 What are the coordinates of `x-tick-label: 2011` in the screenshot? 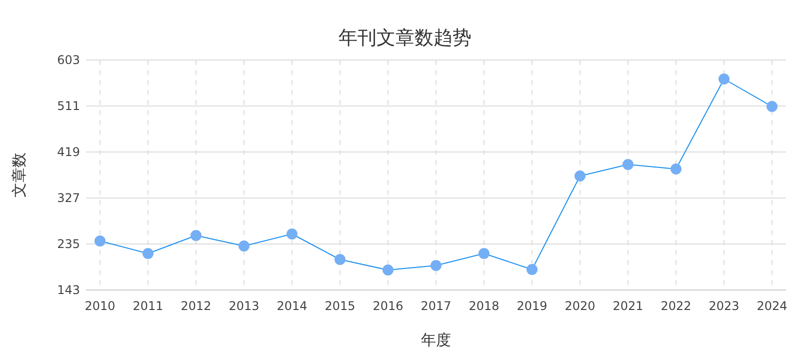 It's located at (148, 306).